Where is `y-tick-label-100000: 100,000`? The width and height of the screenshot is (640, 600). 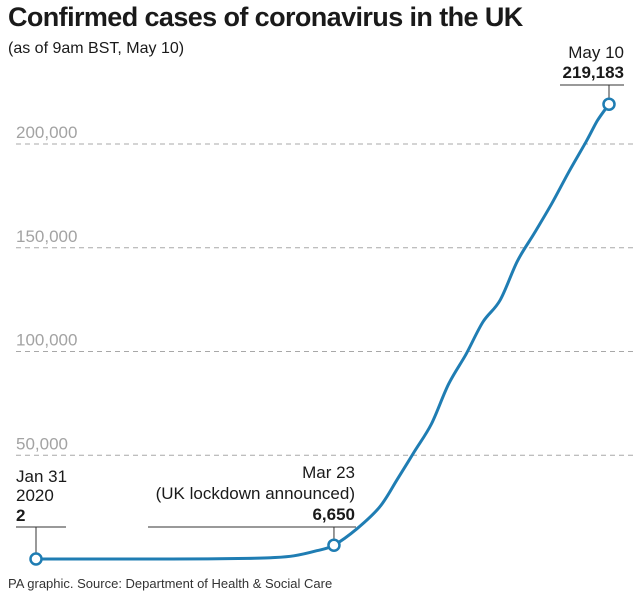
y-tick-label-100000: 100,000 is located at coordinates (46, 340).